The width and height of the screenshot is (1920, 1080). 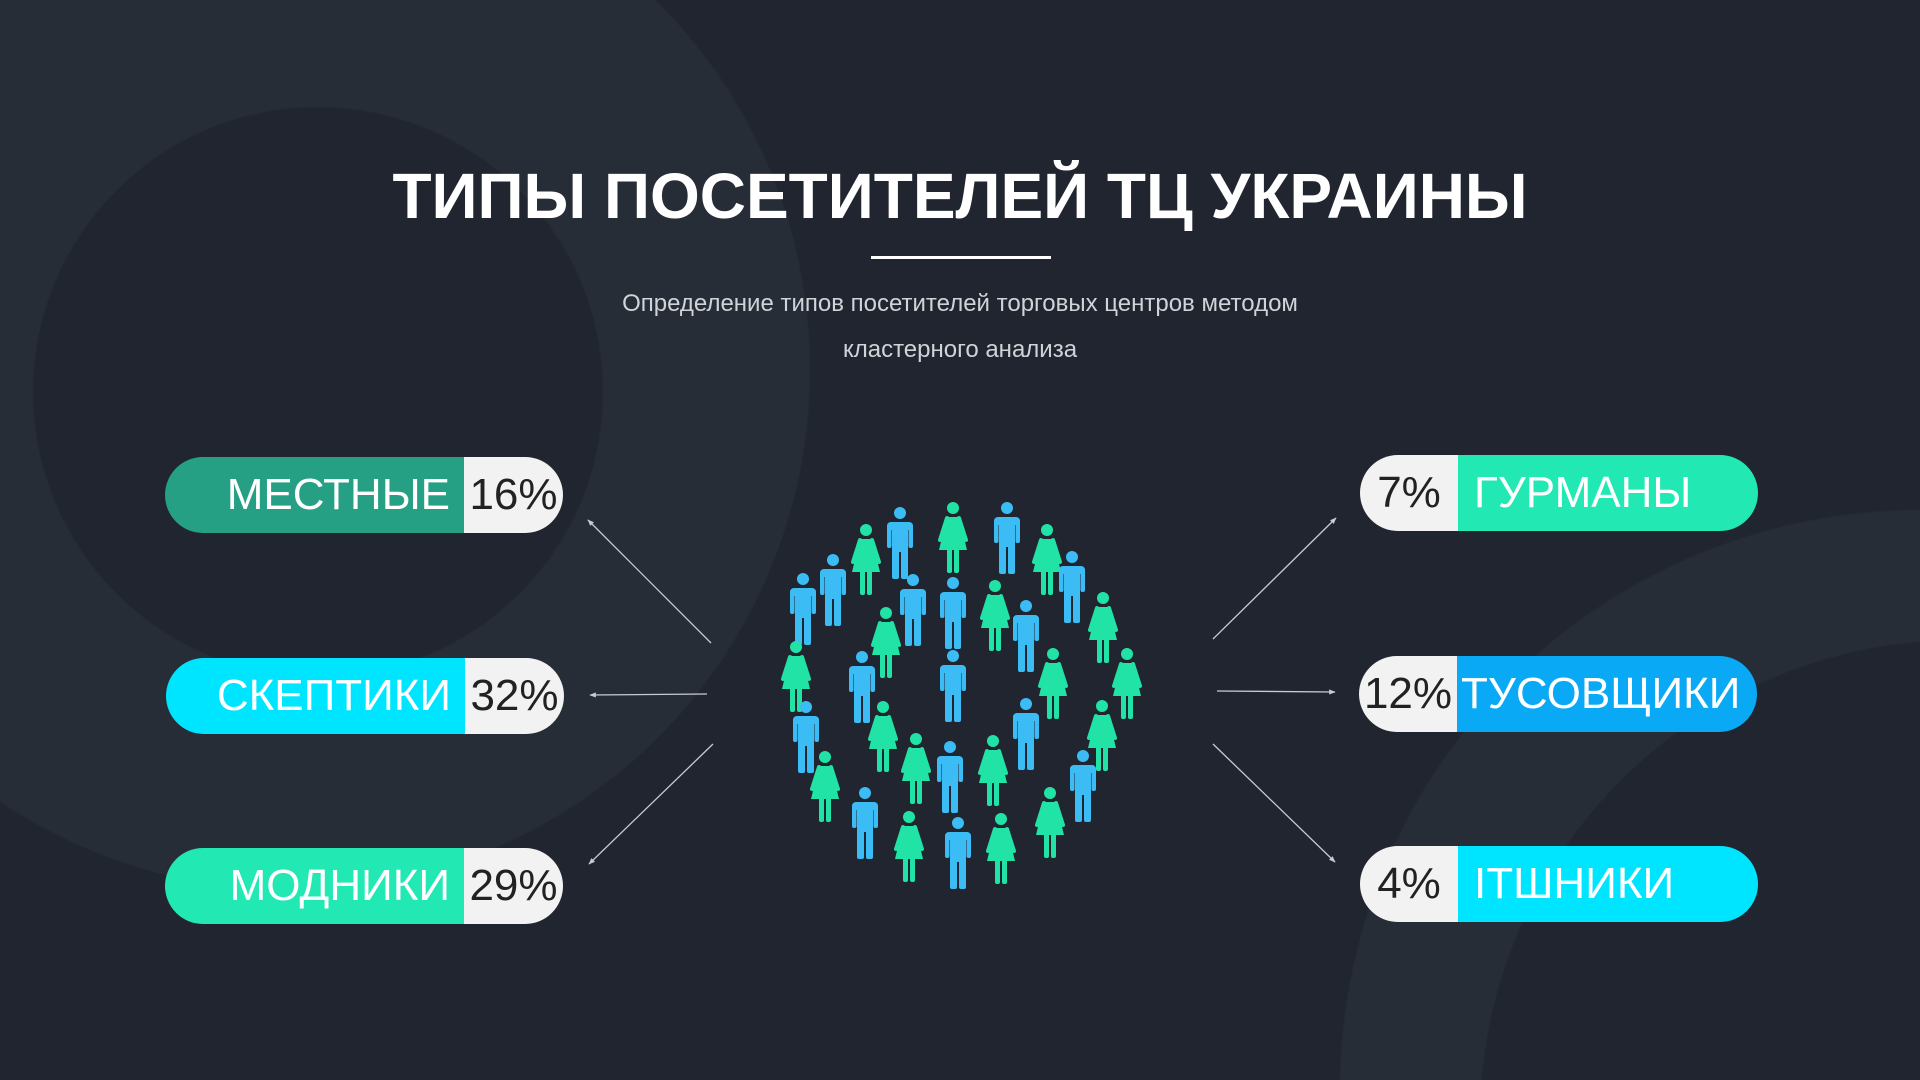 What do you see at coordinates (314, 495) in the screenshot?
I see `group-label: МЕСТНЫЕ` at bounding box center [314, 495].